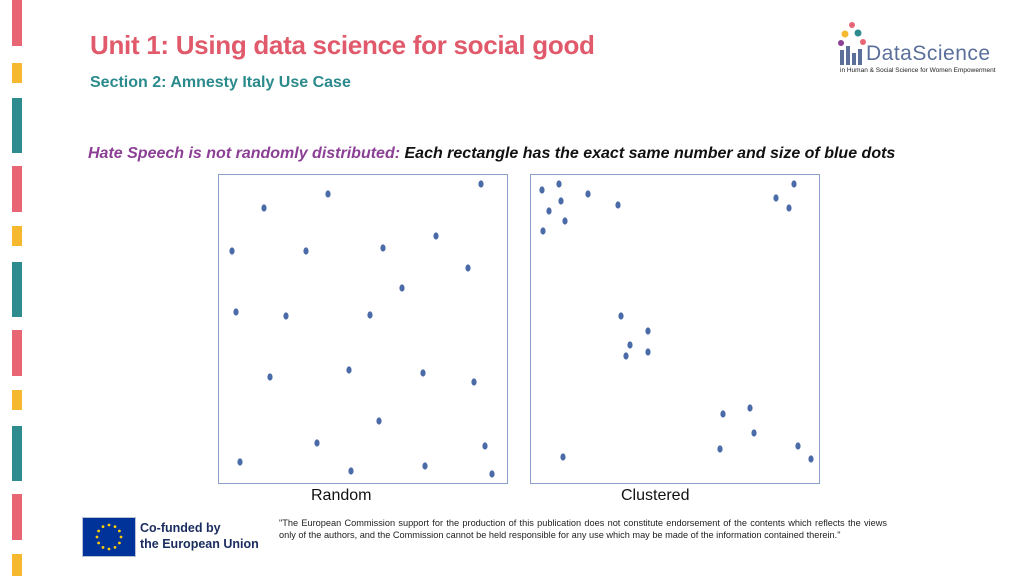 The width and height of the screenshot is (1024, 576). Describe the element at coordinates (200, 536) in the screenshot. I see `eu-cofunded-text: Co-funded by the European Union` at that location.